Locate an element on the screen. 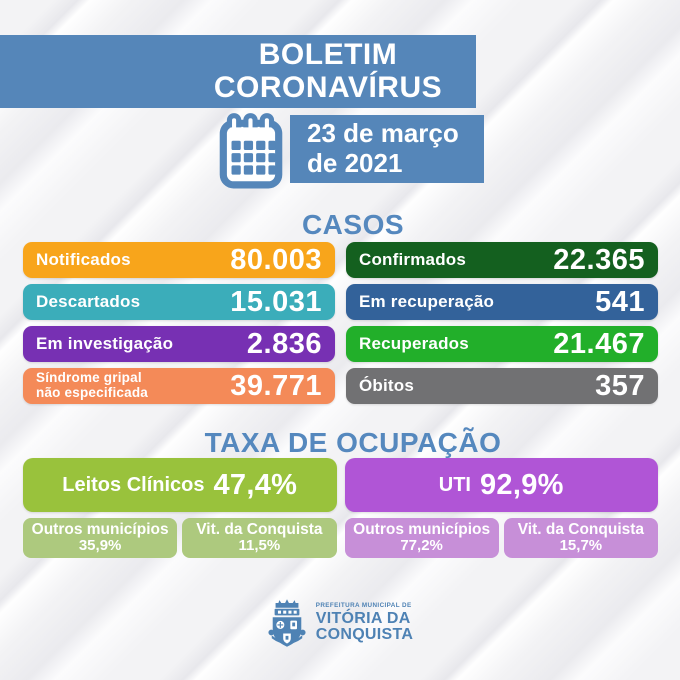  breakdown-value: 15,7% is located at coordinates (581, 546).